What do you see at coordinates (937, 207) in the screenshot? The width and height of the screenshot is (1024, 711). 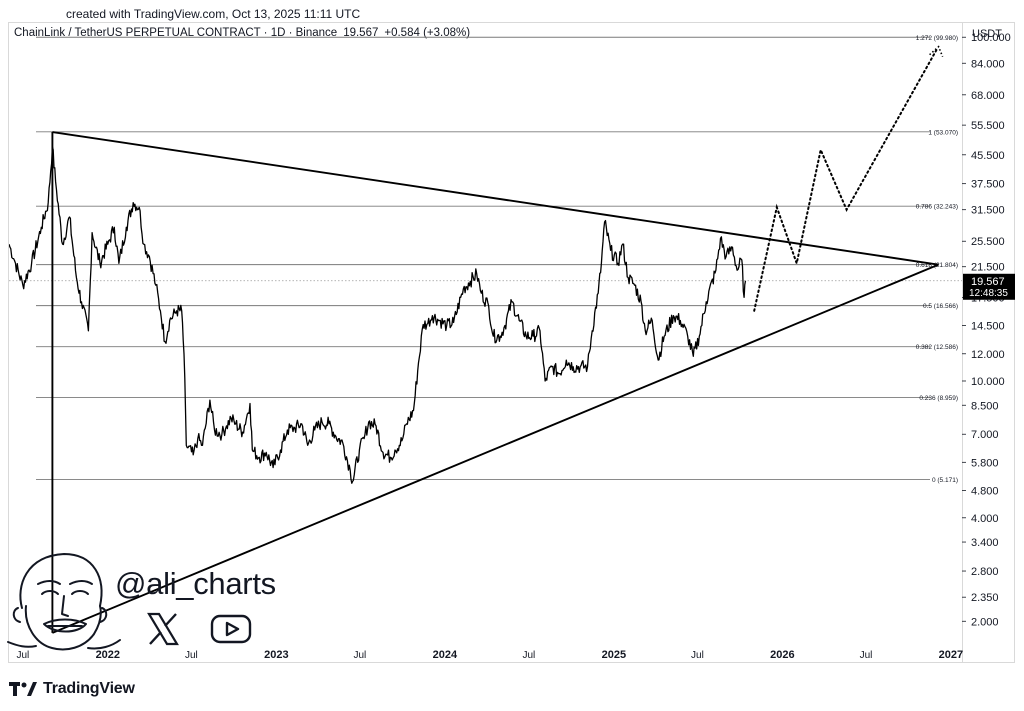 I see `fib-level-label: 0.786 (32.243)` at bounding box center [937, 207].